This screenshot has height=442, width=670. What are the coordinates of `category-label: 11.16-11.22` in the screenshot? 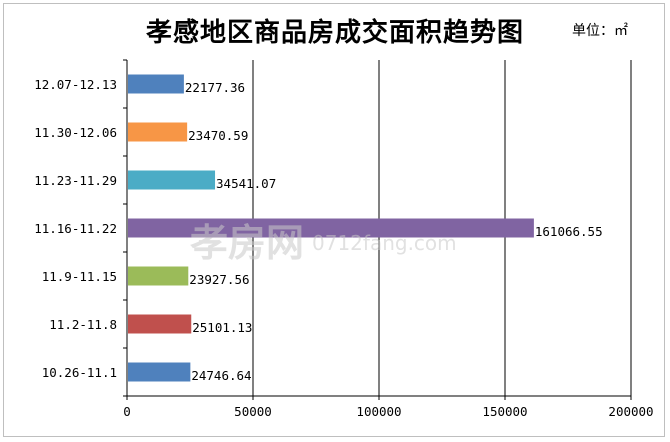 It's located at (75, 228).